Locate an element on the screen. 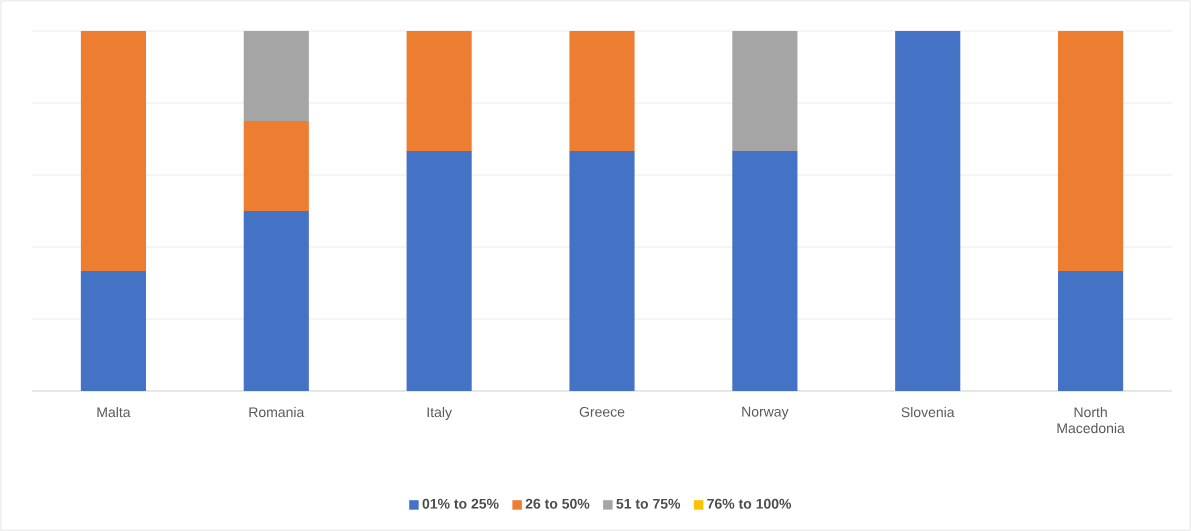 Image resolution: width=1191 pixels, height=531 pixels. legend-label: 76% to 100% is located at coordinates (749, 503).